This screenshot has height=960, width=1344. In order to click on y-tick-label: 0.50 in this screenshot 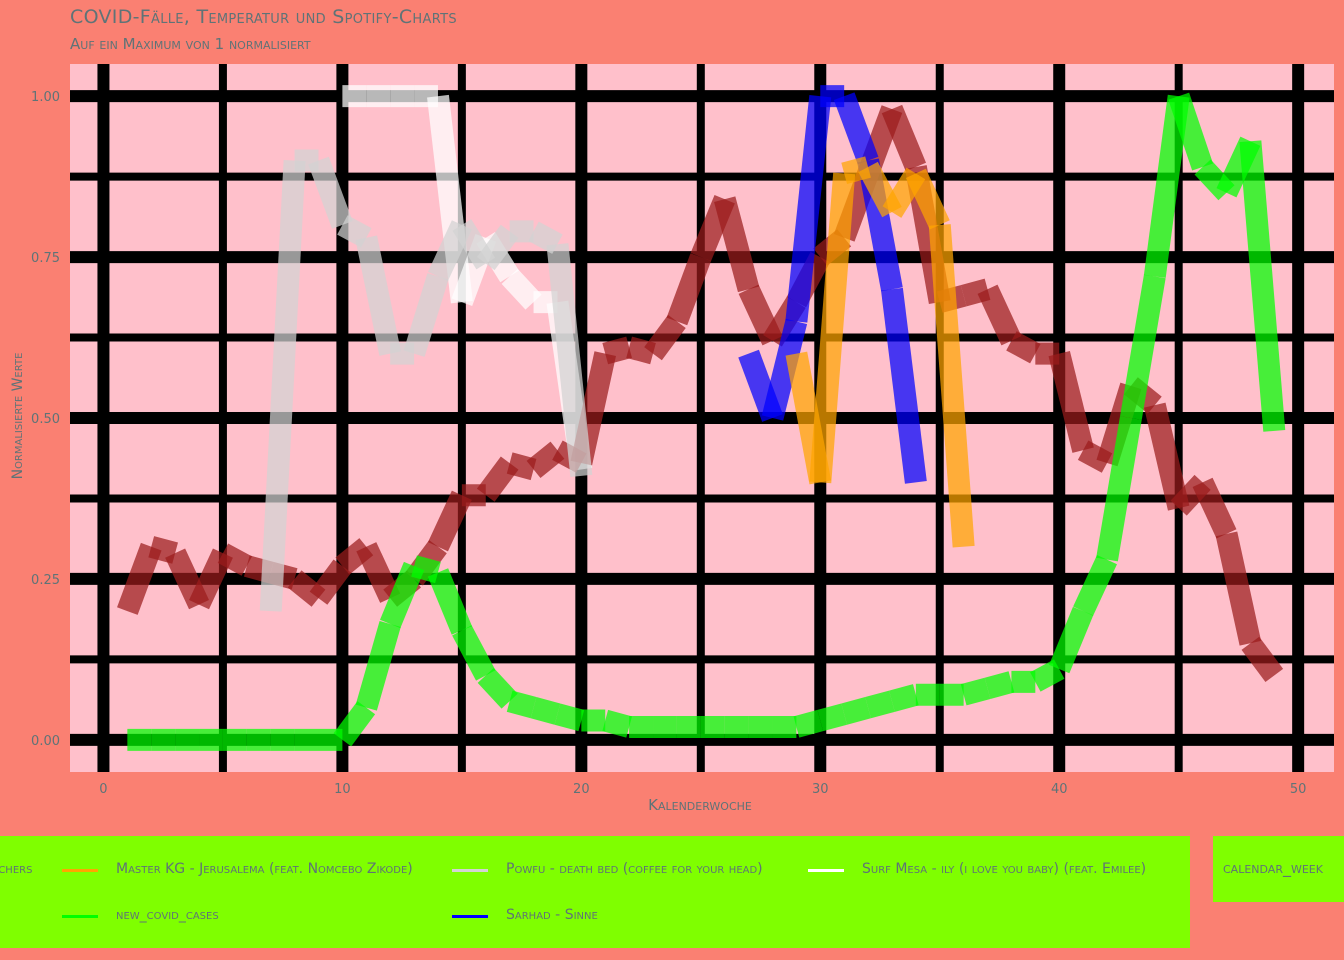, I will do `click(45, 419)`.